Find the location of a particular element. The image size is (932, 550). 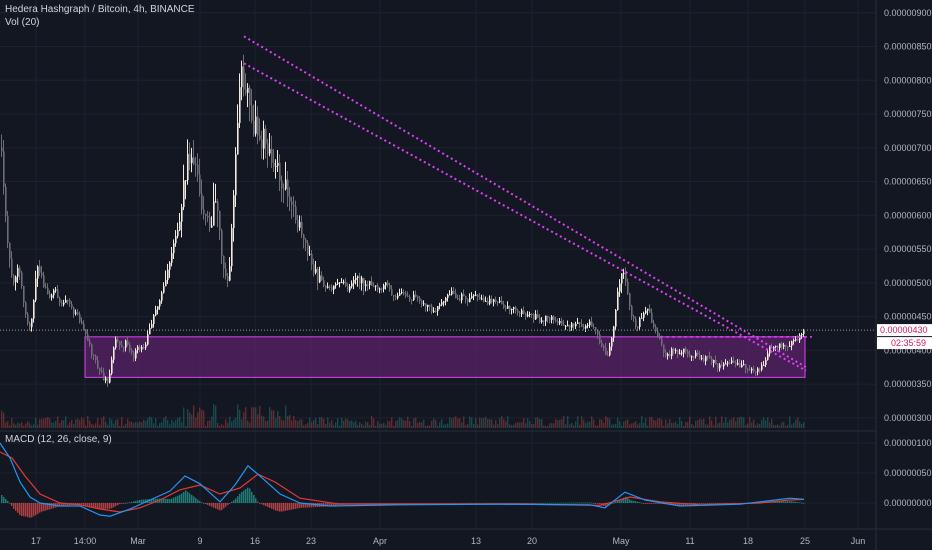

support-zone is located at coordinates (445, 357).